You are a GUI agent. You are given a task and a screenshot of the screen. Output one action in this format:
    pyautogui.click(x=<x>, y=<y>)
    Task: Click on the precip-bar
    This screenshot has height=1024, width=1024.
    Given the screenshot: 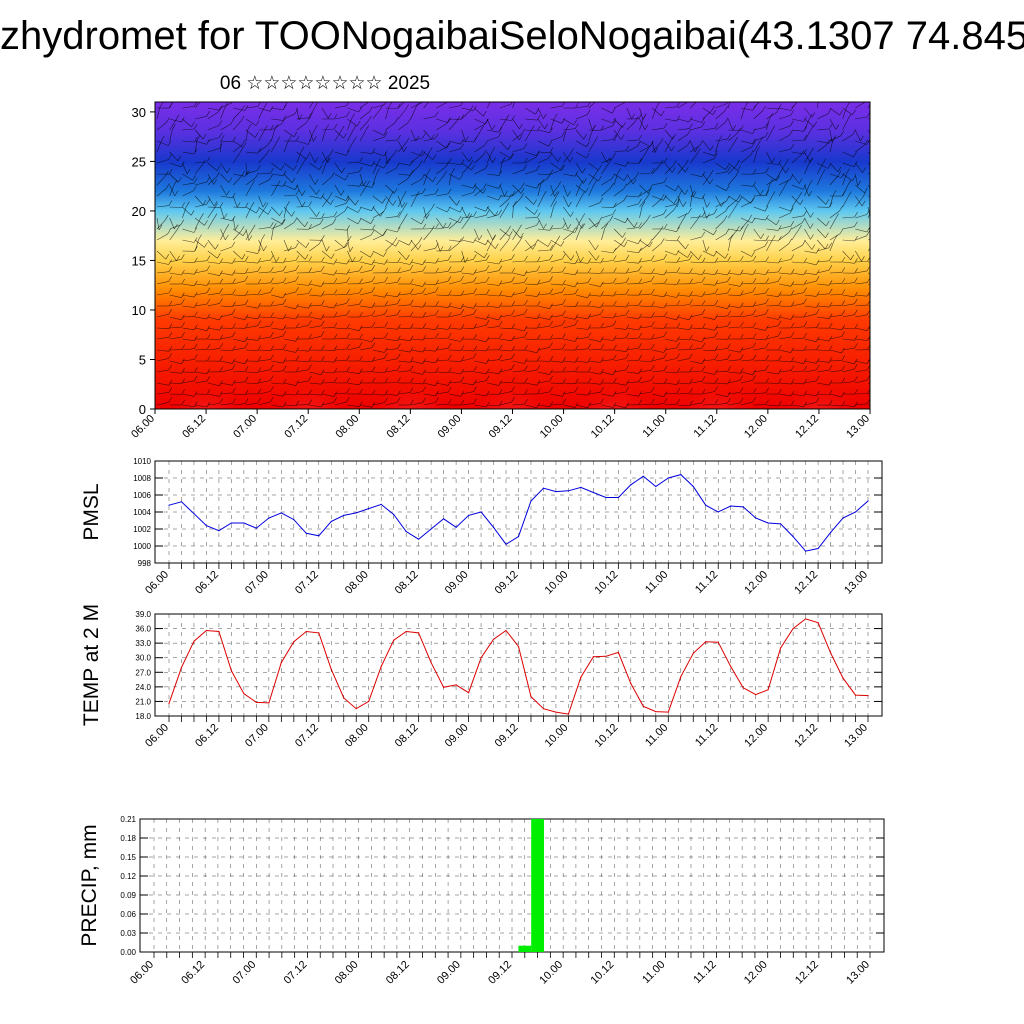 What is the action you would take?
    pyautogui.click(x=525, y=948)
    